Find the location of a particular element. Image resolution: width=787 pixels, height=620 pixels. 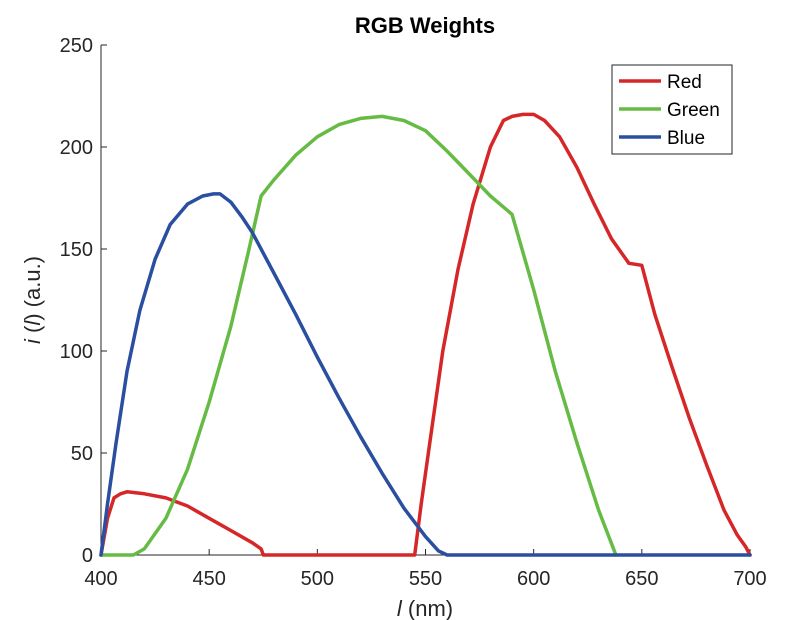

legend-entry-blue: Blue is located at coordinates (662, 138).